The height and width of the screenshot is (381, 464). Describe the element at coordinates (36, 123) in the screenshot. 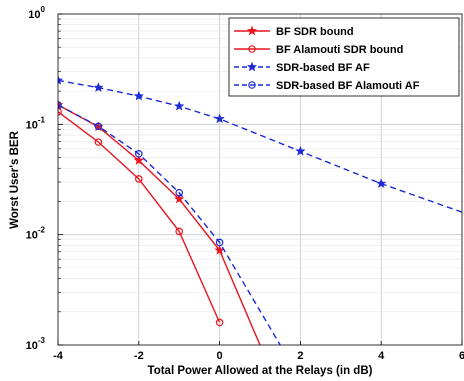

I see `y-tick-label: 10⁻¹` at that location.